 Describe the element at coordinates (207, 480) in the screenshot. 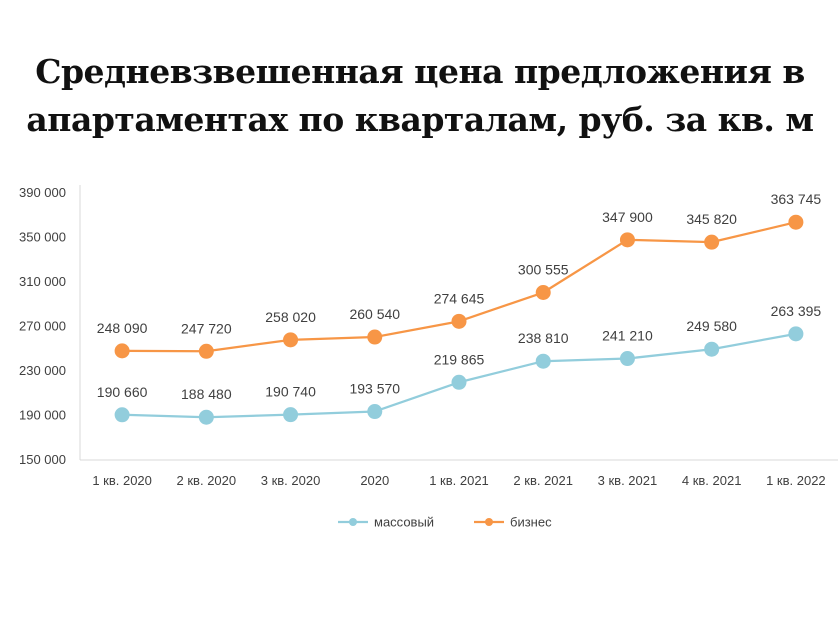

I see `x-tick-label: 2 кв. 2020` at that location.